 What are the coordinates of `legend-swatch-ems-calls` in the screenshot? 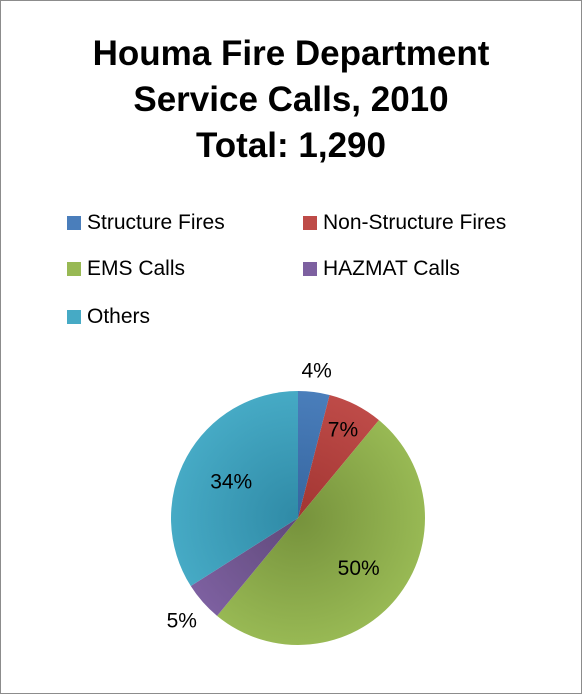 It's located at (74, 269).